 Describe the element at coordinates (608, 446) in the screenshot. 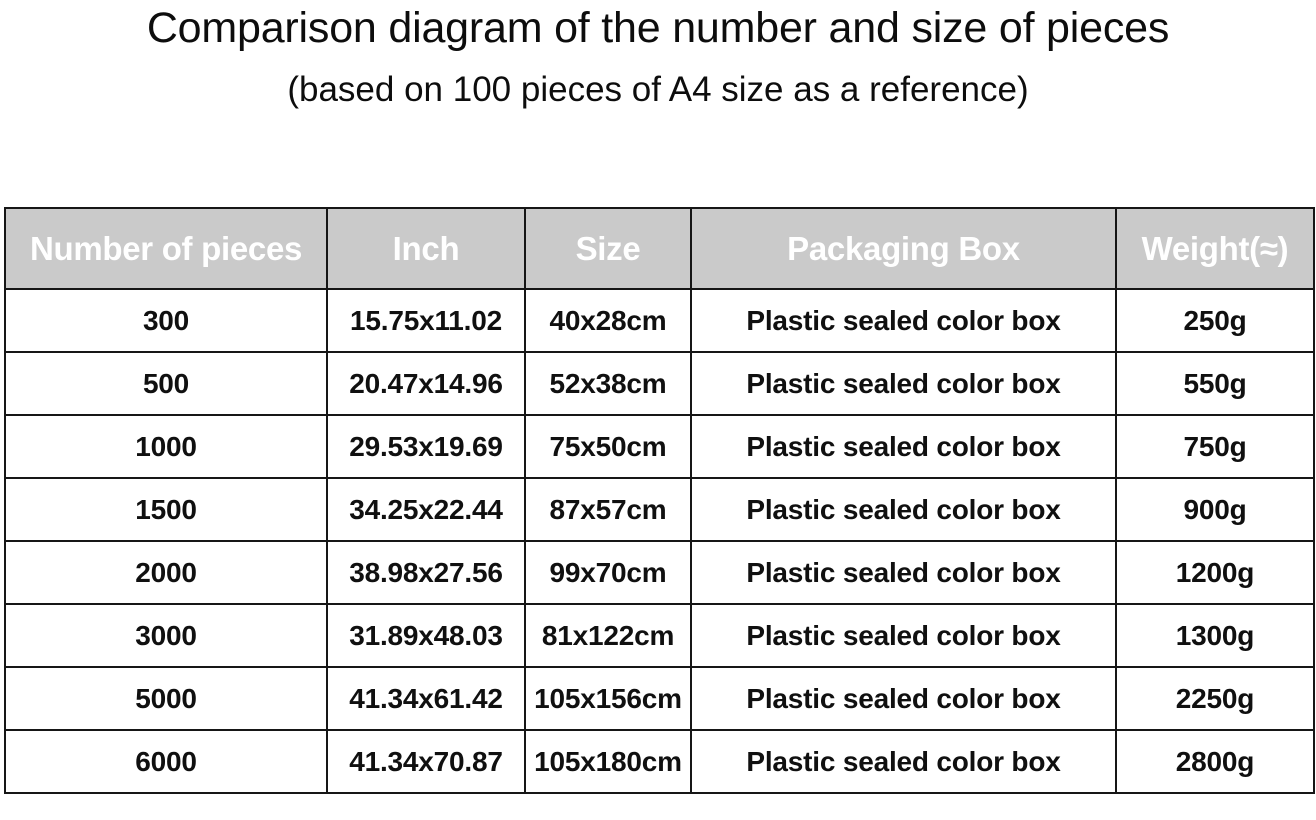

I see `cell-size: 75x50cm` at that location.